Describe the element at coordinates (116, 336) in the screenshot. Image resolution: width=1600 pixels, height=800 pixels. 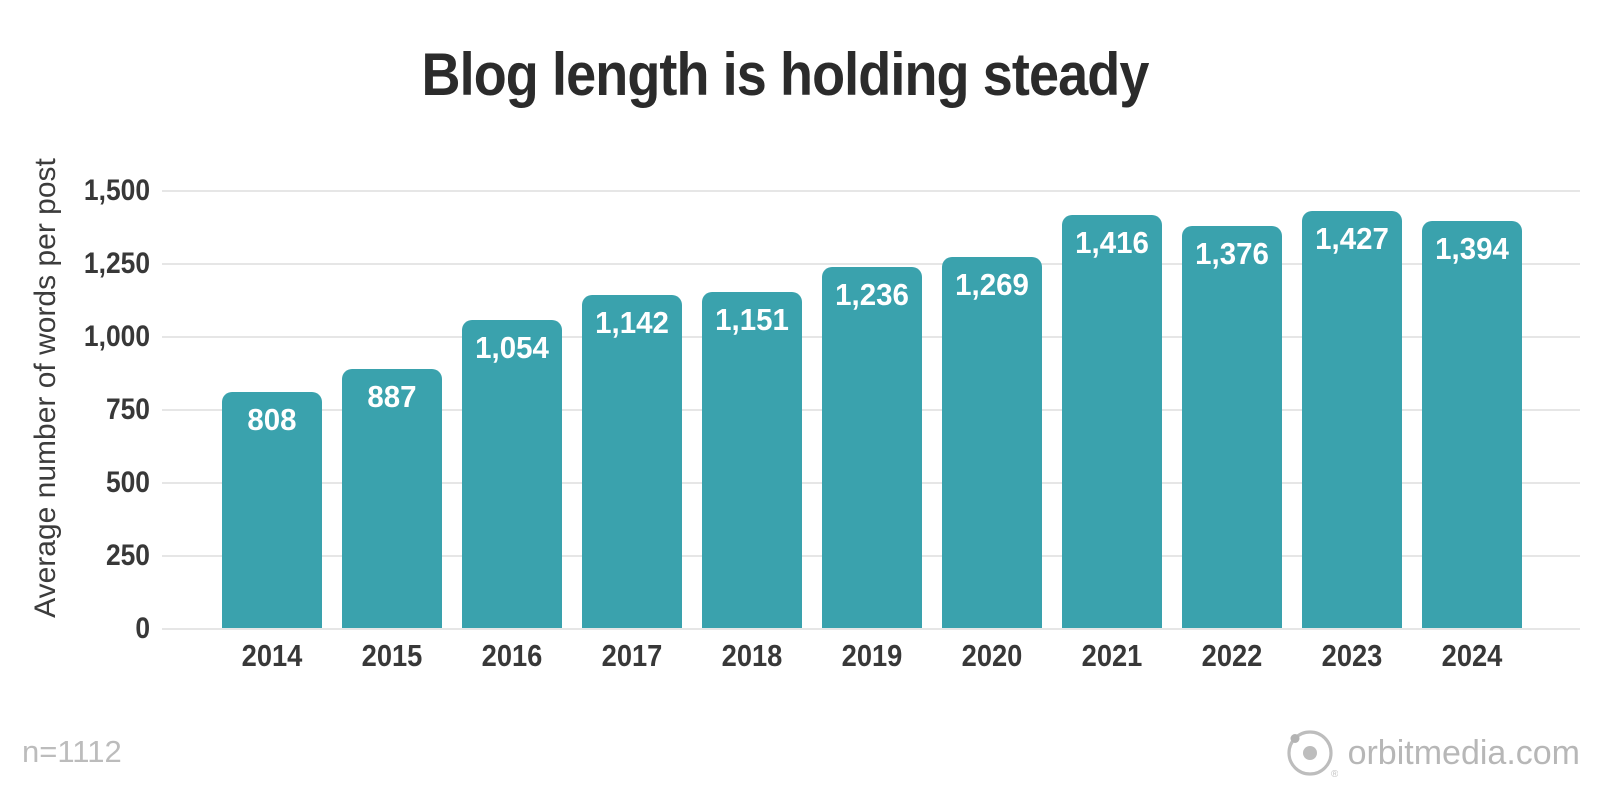
I see `y-tick-label-1000: 1,000` at that location.